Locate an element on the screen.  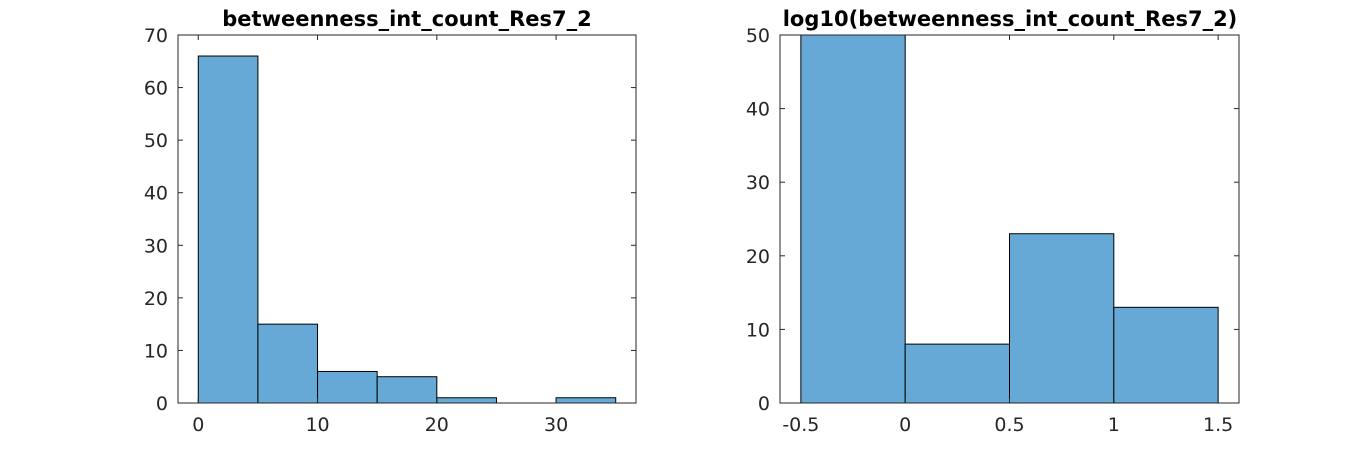
x-tick-label-log10-3: 1 is located at coordinates (1114, 425).